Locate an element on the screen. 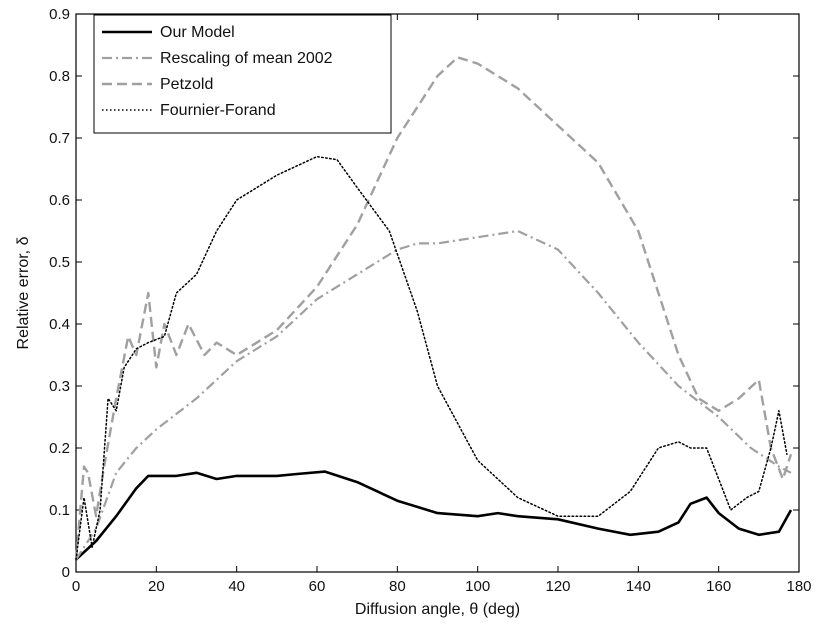  legend-label-4: Fournier-Forand is located at coordinates (218, 110).